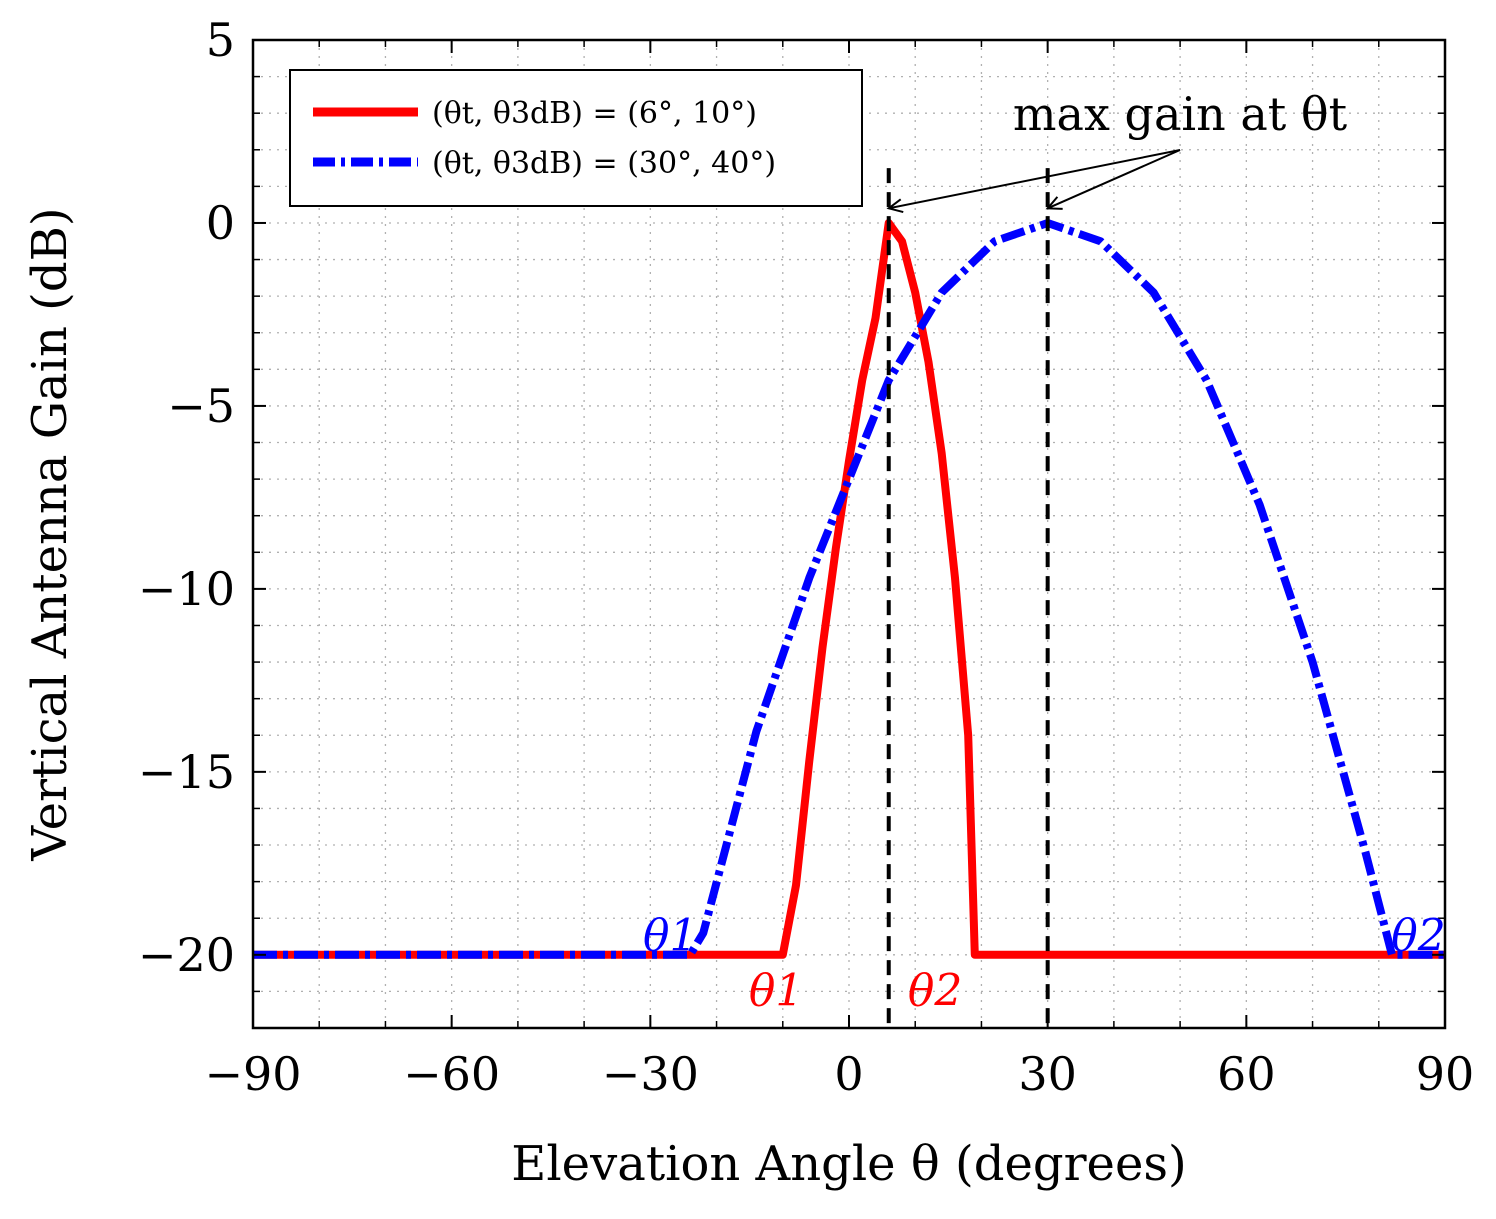 The width and height of the screenshot is (1496, 1219). What do you see at coordinates (186, 589) in the screenshot?
I see `y-tick-label: −10` at bounding box center [186, 589].